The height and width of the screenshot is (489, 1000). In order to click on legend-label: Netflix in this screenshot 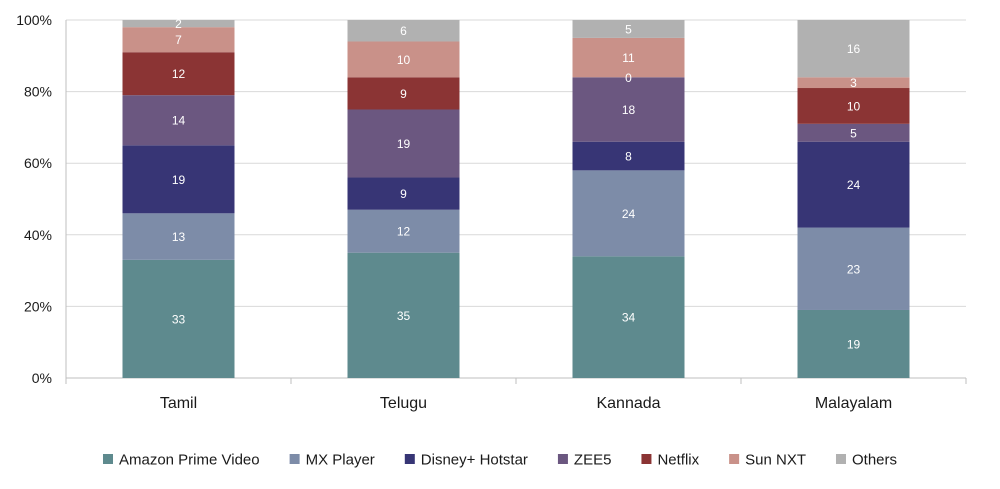, I will do `click(678, 460)`.